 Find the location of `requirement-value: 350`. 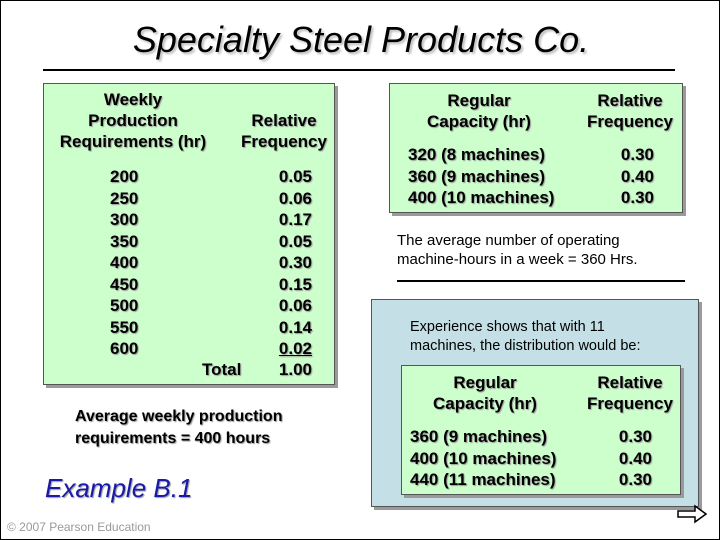

requirement-value: 350 is located at coordinates (124, 241).